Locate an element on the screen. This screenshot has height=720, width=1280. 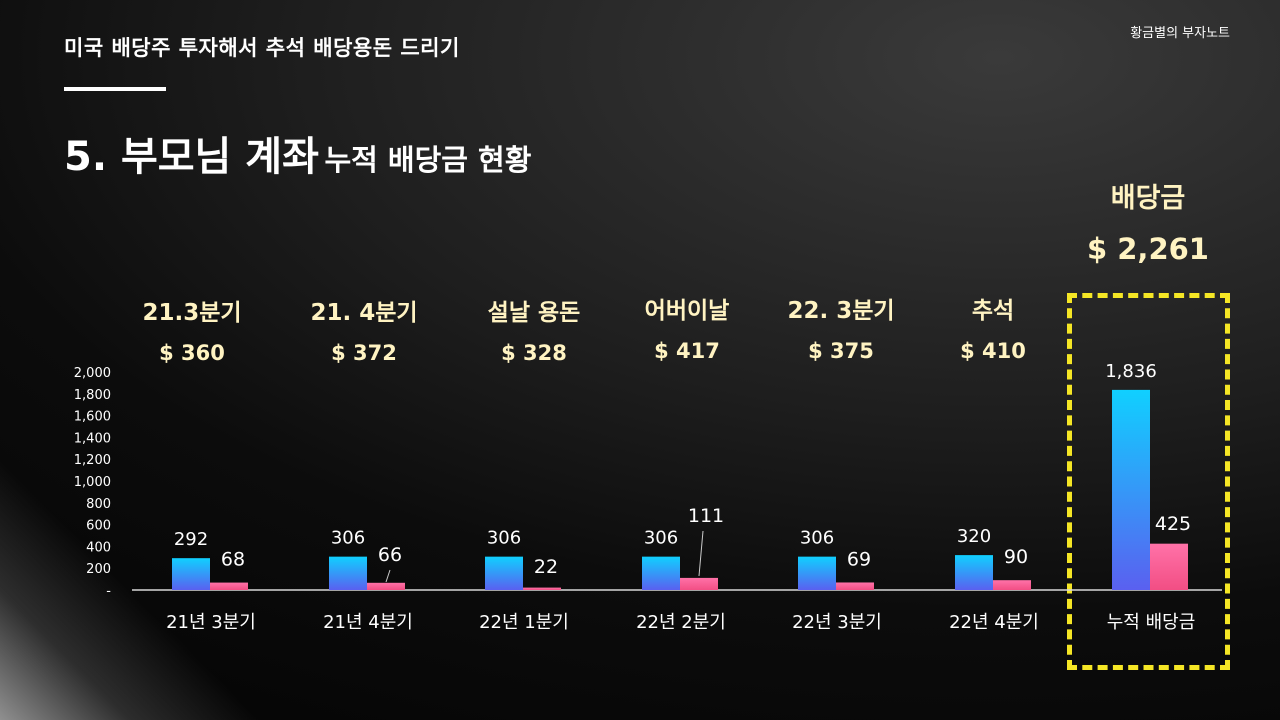
y-tick-label: - is located at coordinates (108, 591).